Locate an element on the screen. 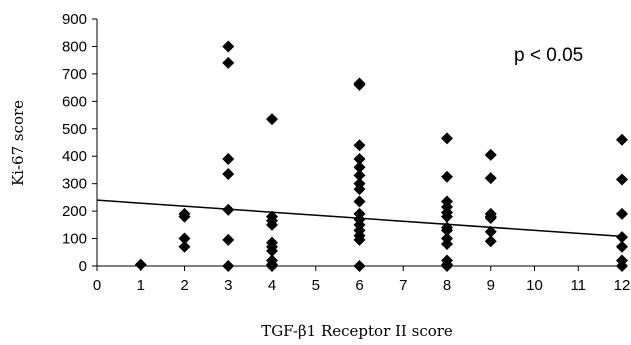 This screenshot has width=631, height=345. x-tick-label: 6 is located at coordinates (359, 285).